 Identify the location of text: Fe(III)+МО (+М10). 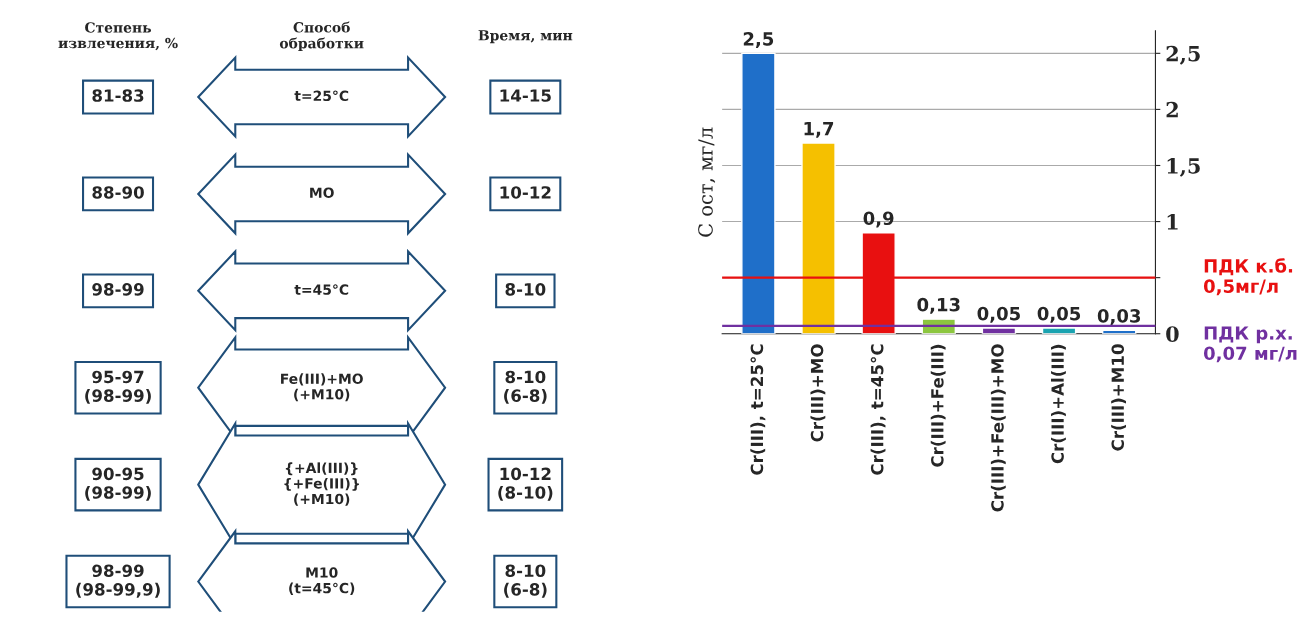
(322, 387).